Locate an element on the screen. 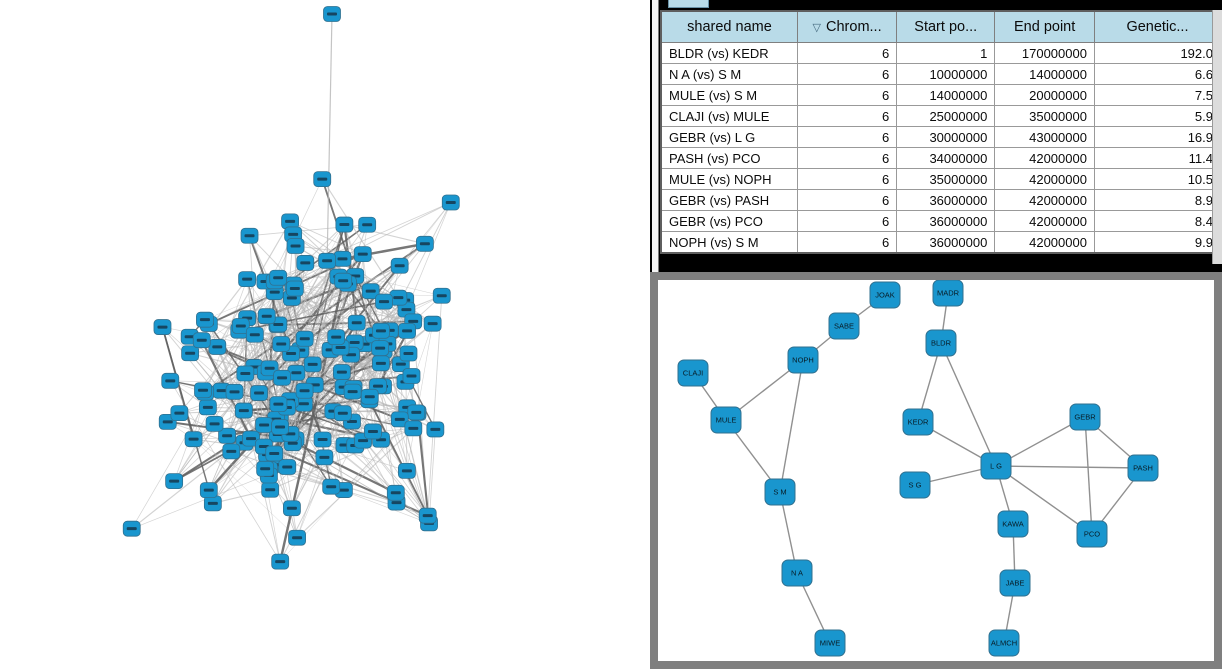 This screenshot has width=1222, height=669. table-cell: 11.4 is located at coordinates (1157, 158).